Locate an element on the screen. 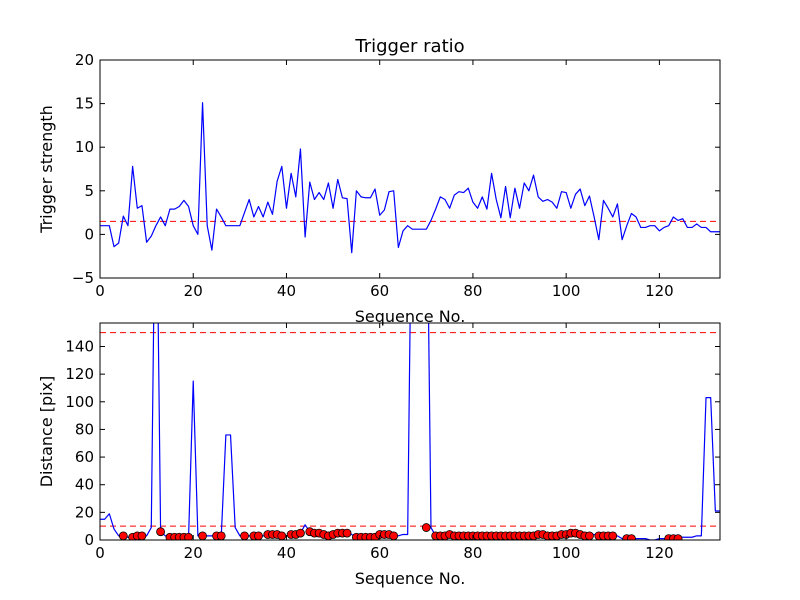 This screenshot has height=600, width=800. y-tick-label: 80 is located at coordinates (84, 429).